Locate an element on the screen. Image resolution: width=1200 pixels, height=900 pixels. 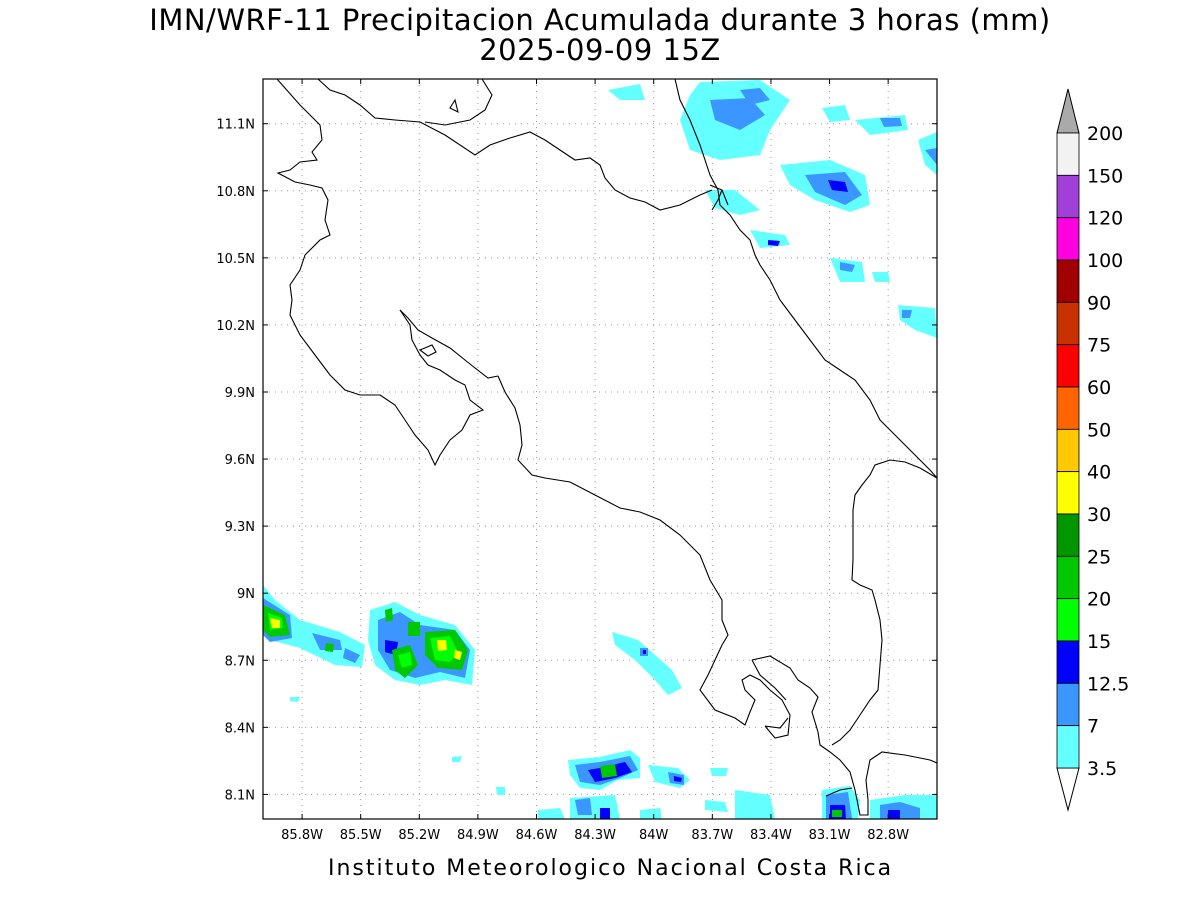
colorbar-level-label: 60 is located at coordinates (1099, 388).